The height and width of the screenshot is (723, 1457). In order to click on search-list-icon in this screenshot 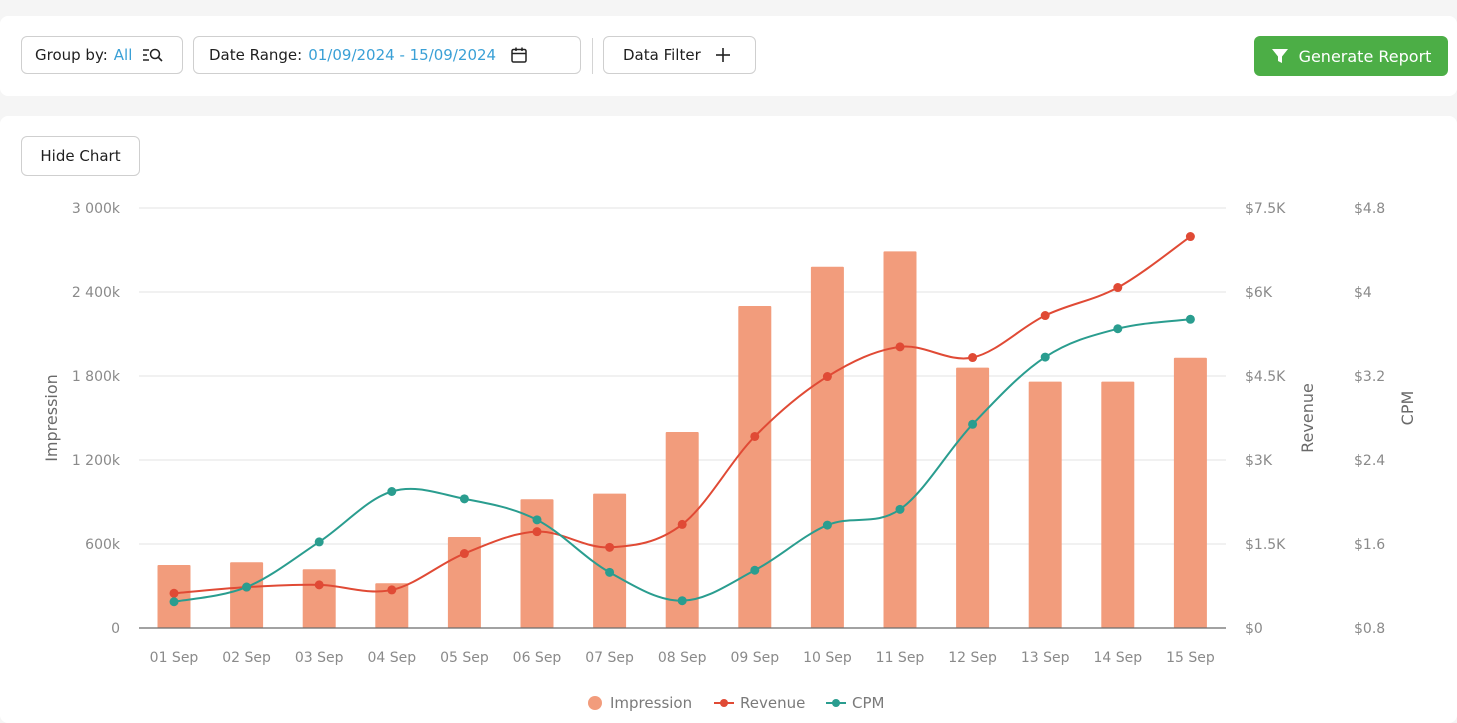, I will do `click(153, 55)`.